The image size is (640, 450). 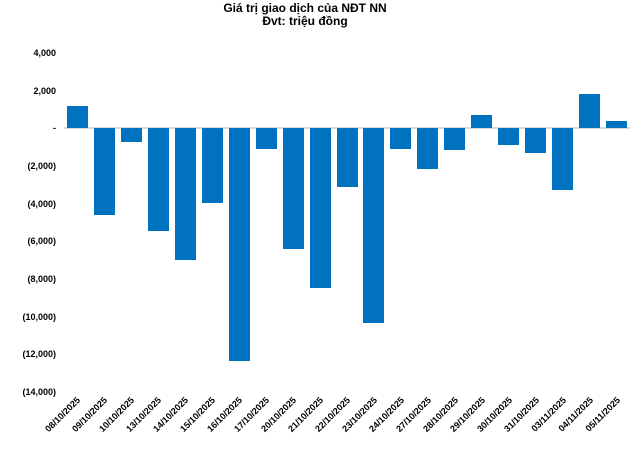 What do you see at coordinates (77, 117) in the screenshot?
I see `bar-08-10-2025` at bounding box center [77, 117].